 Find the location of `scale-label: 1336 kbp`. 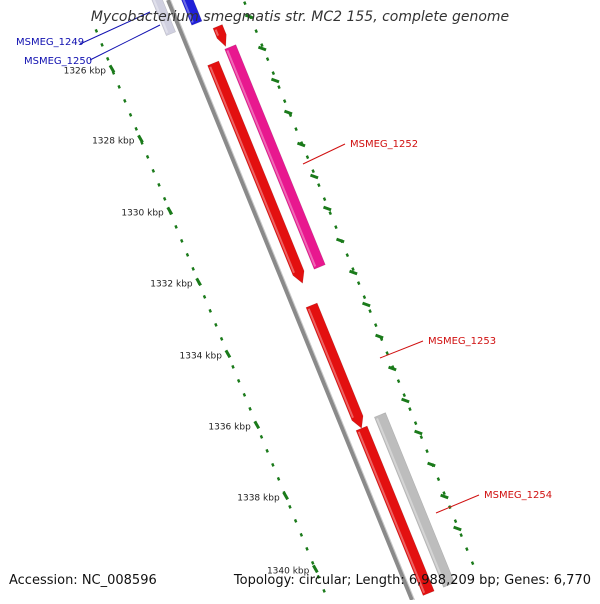

scale-label: 1336 kbp is located at coordinates (229, 427).